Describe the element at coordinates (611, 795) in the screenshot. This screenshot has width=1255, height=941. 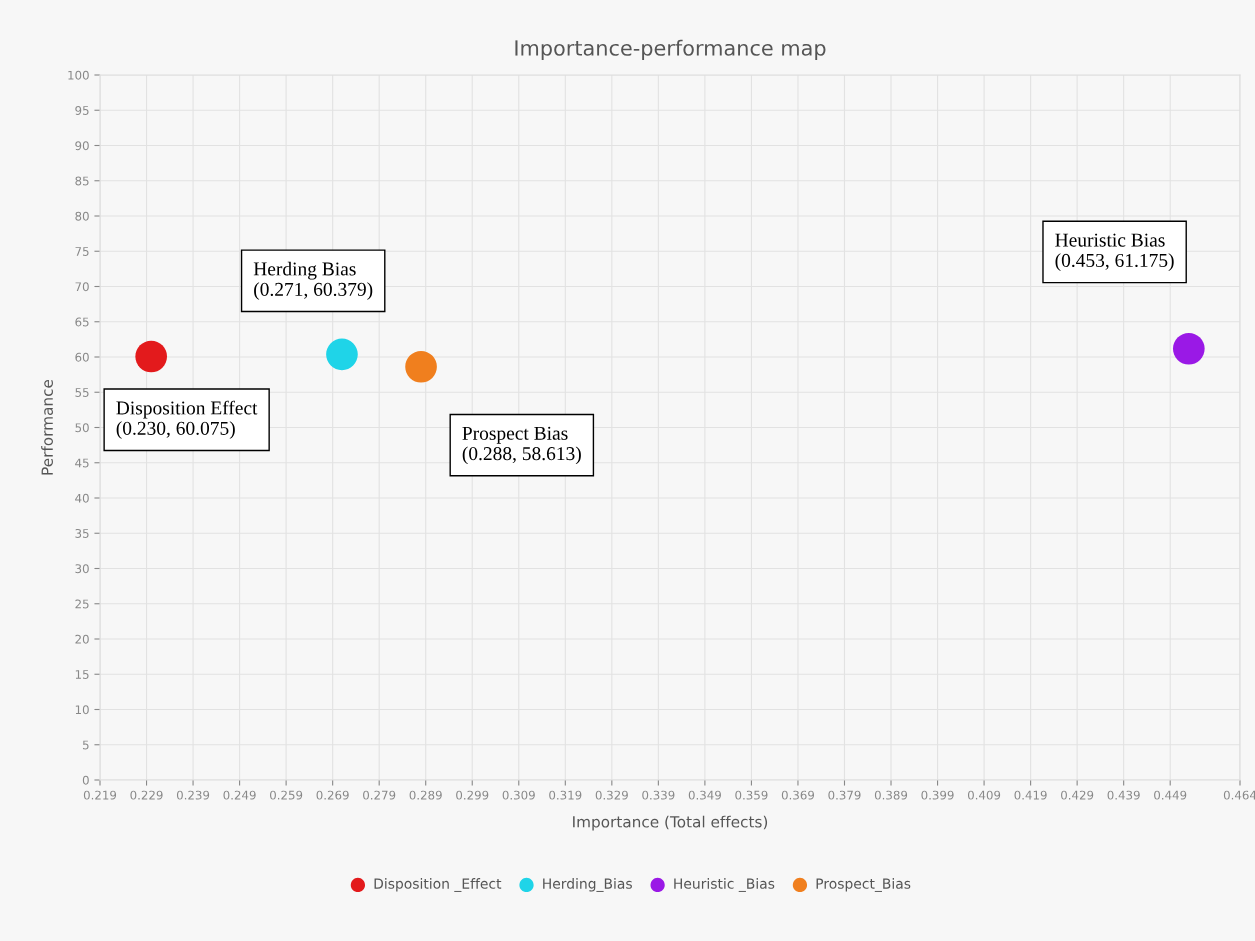
I see `x-tick-label: 0.329` at that location.